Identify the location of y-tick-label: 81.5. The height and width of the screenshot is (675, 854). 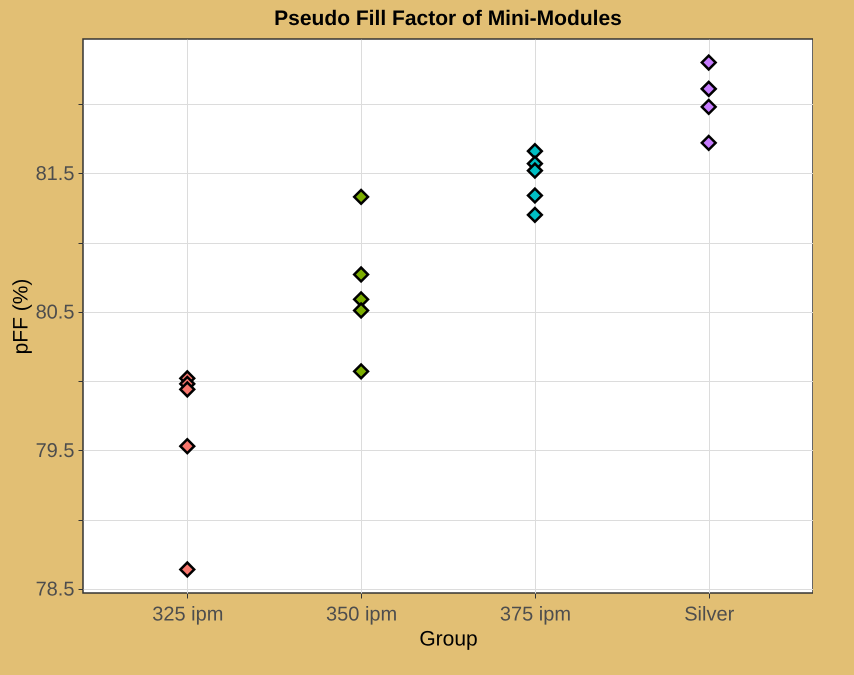
(55, 173).